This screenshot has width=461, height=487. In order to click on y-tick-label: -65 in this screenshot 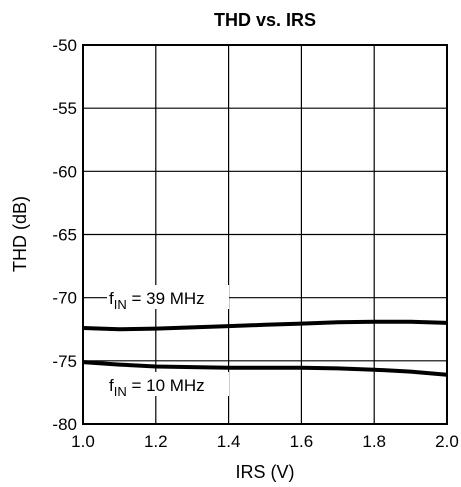, I will do `click(64, 235)`.